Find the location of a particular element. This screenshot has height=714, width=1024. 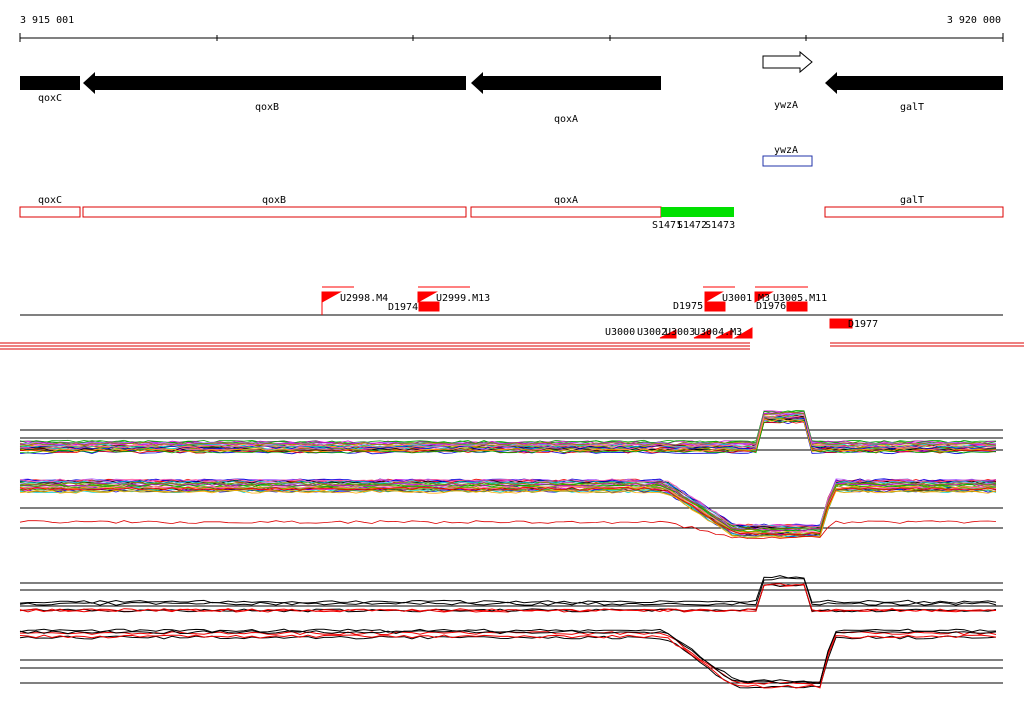

gene-arrows is located at coordinates (511, 72).